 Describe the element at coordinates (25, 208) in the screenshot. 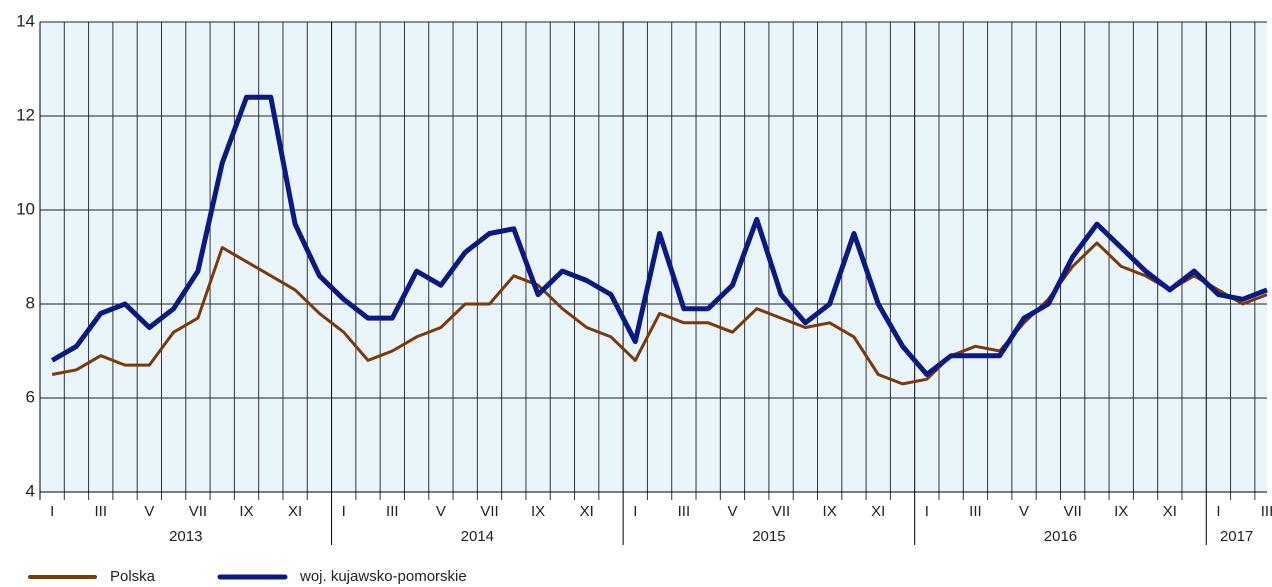

I see `y-tick-label: 10` at that location.